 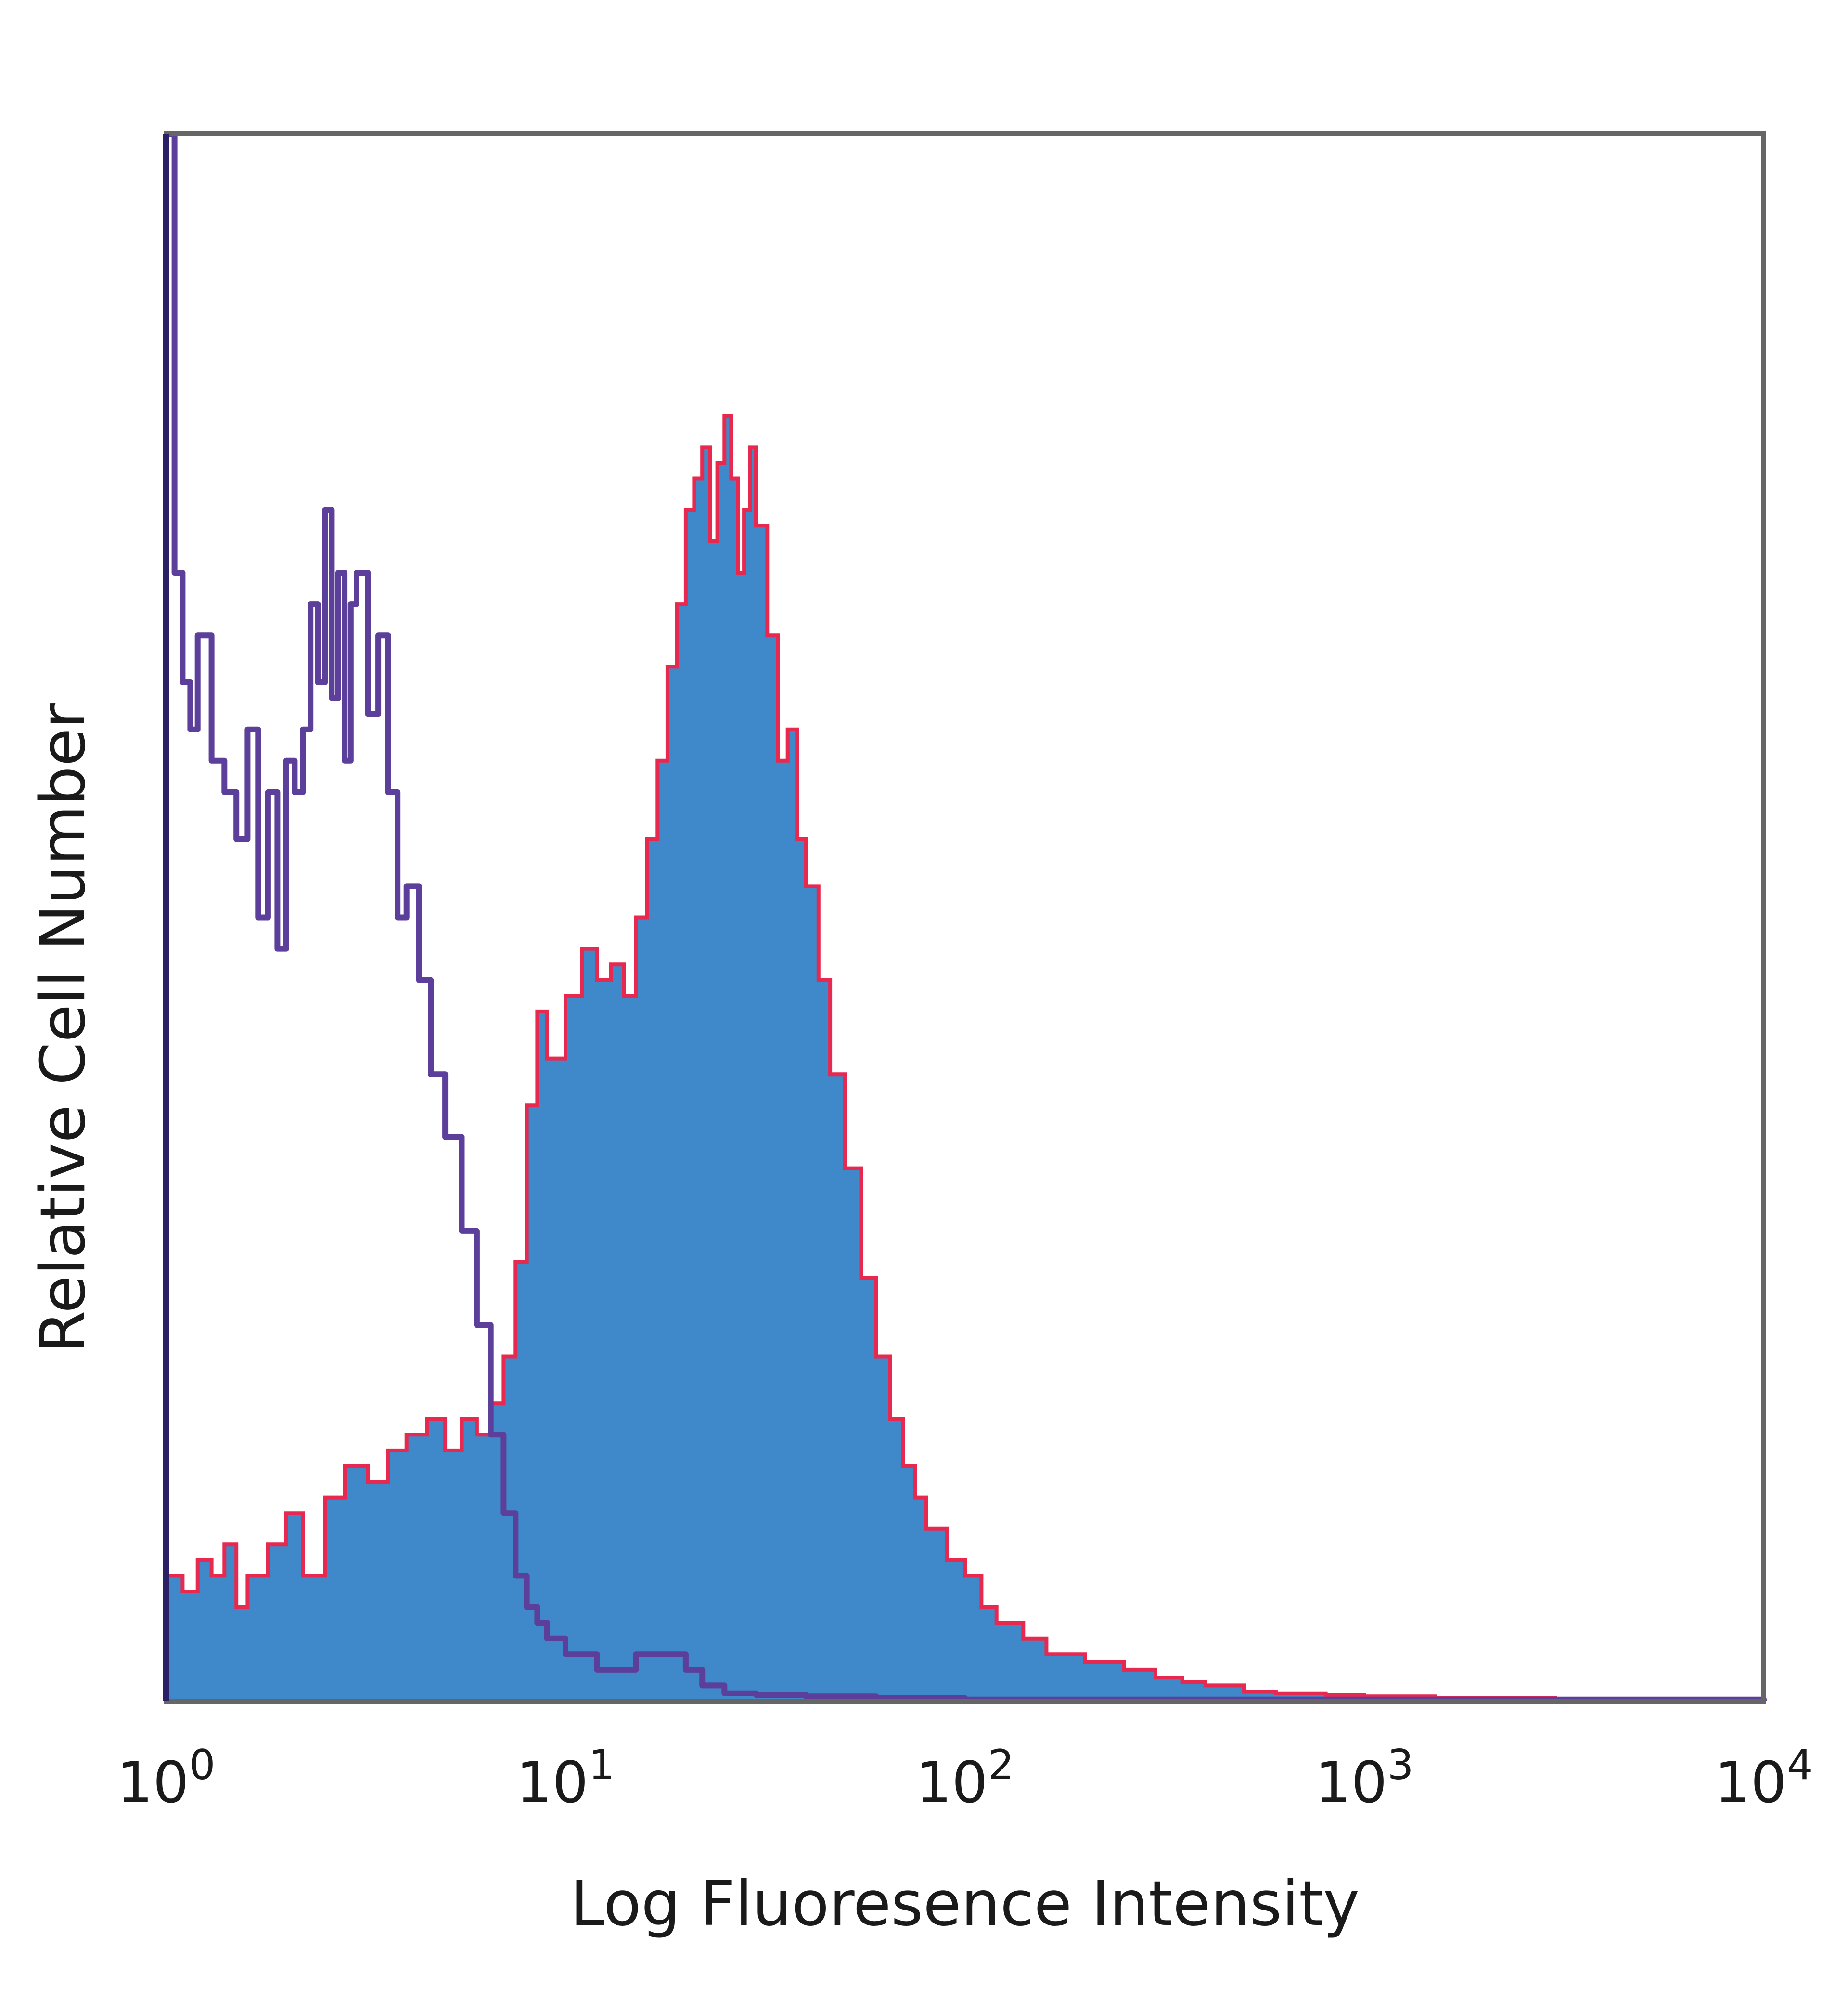 I want to click on x-axis-ticks: 100 101 102 103 104, so click(x=965, y=1778).